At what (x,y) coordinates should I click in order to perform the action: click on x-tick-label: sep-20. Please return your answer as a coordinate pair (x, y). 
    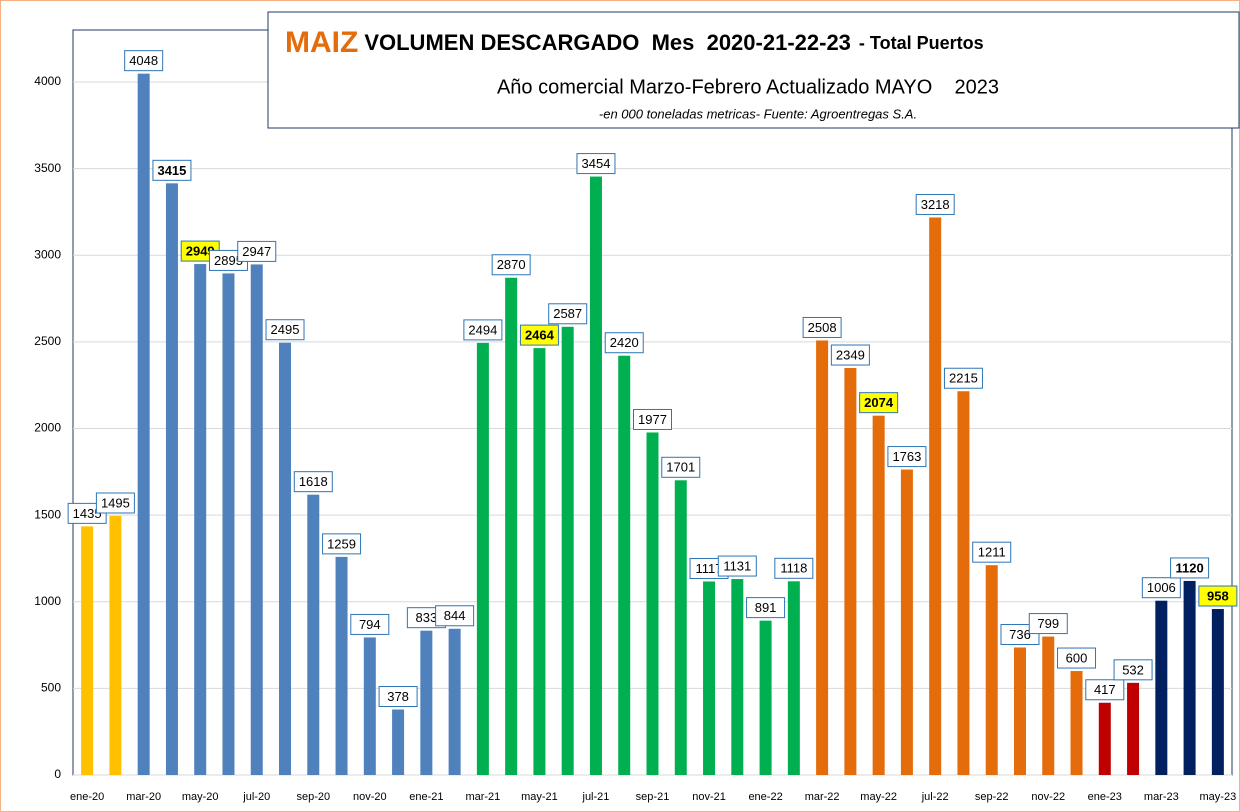
    Looking at the image, I should click on (313, 797).